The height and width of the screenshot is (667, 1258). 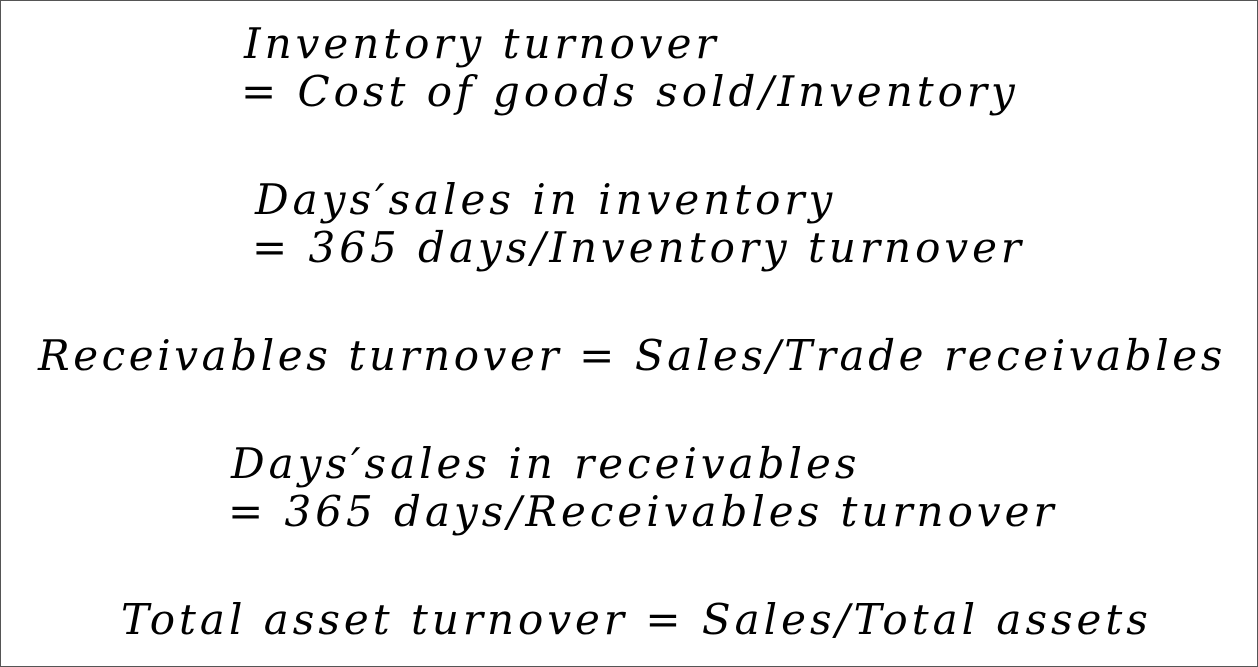 I want to click on days-sales-inventory-definition: = 365 days/Inventory turnover, so click(x=639, y=247).